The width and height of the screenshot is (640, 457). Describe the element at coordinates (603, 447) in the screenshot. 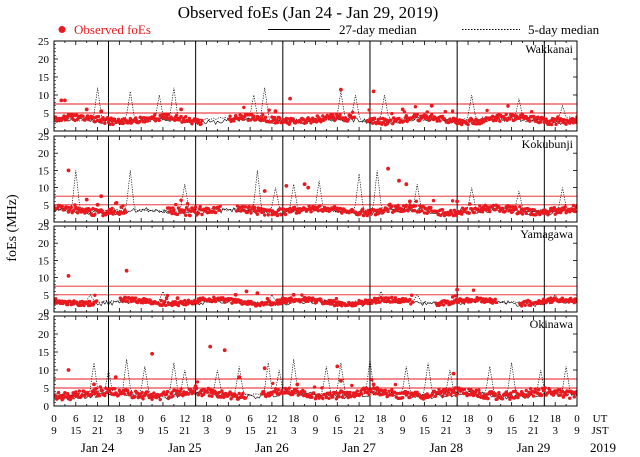

I see `year-label: 2019` at that location.